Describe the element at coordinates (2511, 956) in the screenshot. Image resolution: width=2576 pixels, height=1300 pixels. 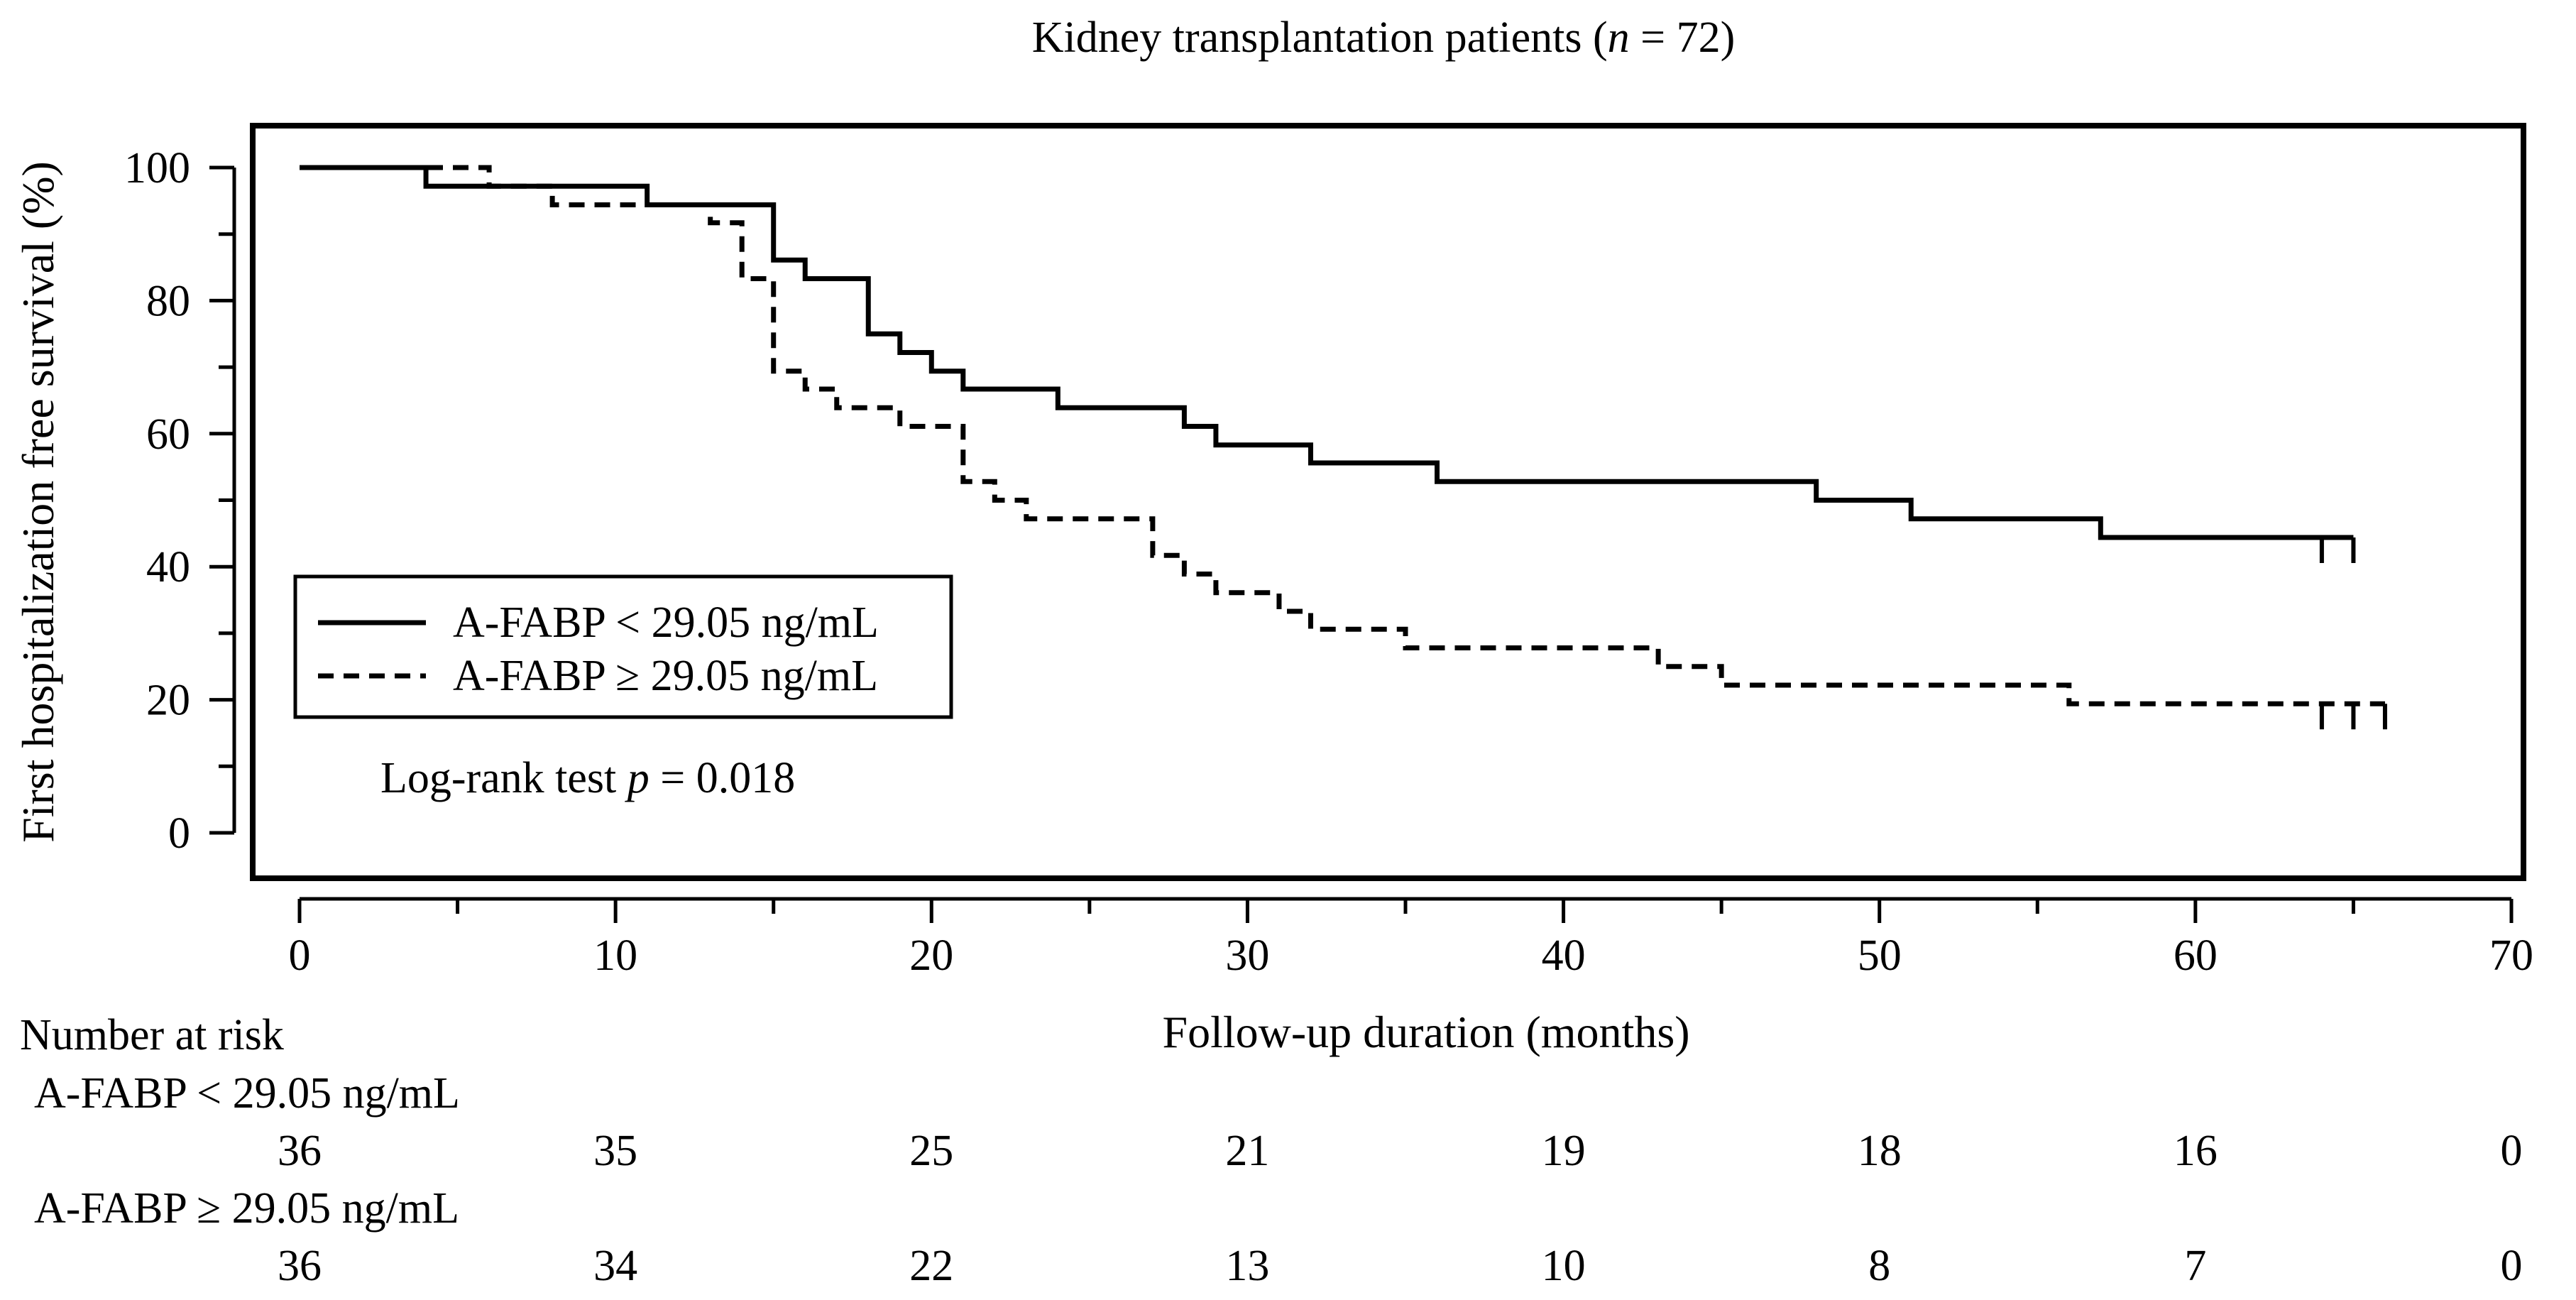
I see `x-tick-label: 70` at that location.